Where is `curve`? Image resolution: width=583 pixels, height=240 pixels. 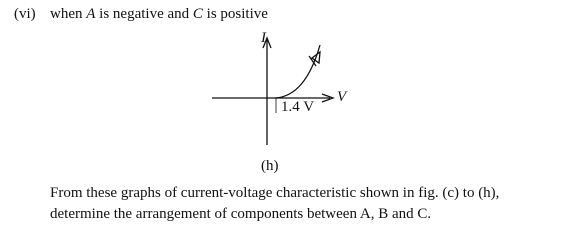
curve is located at coordinates (297, 71).